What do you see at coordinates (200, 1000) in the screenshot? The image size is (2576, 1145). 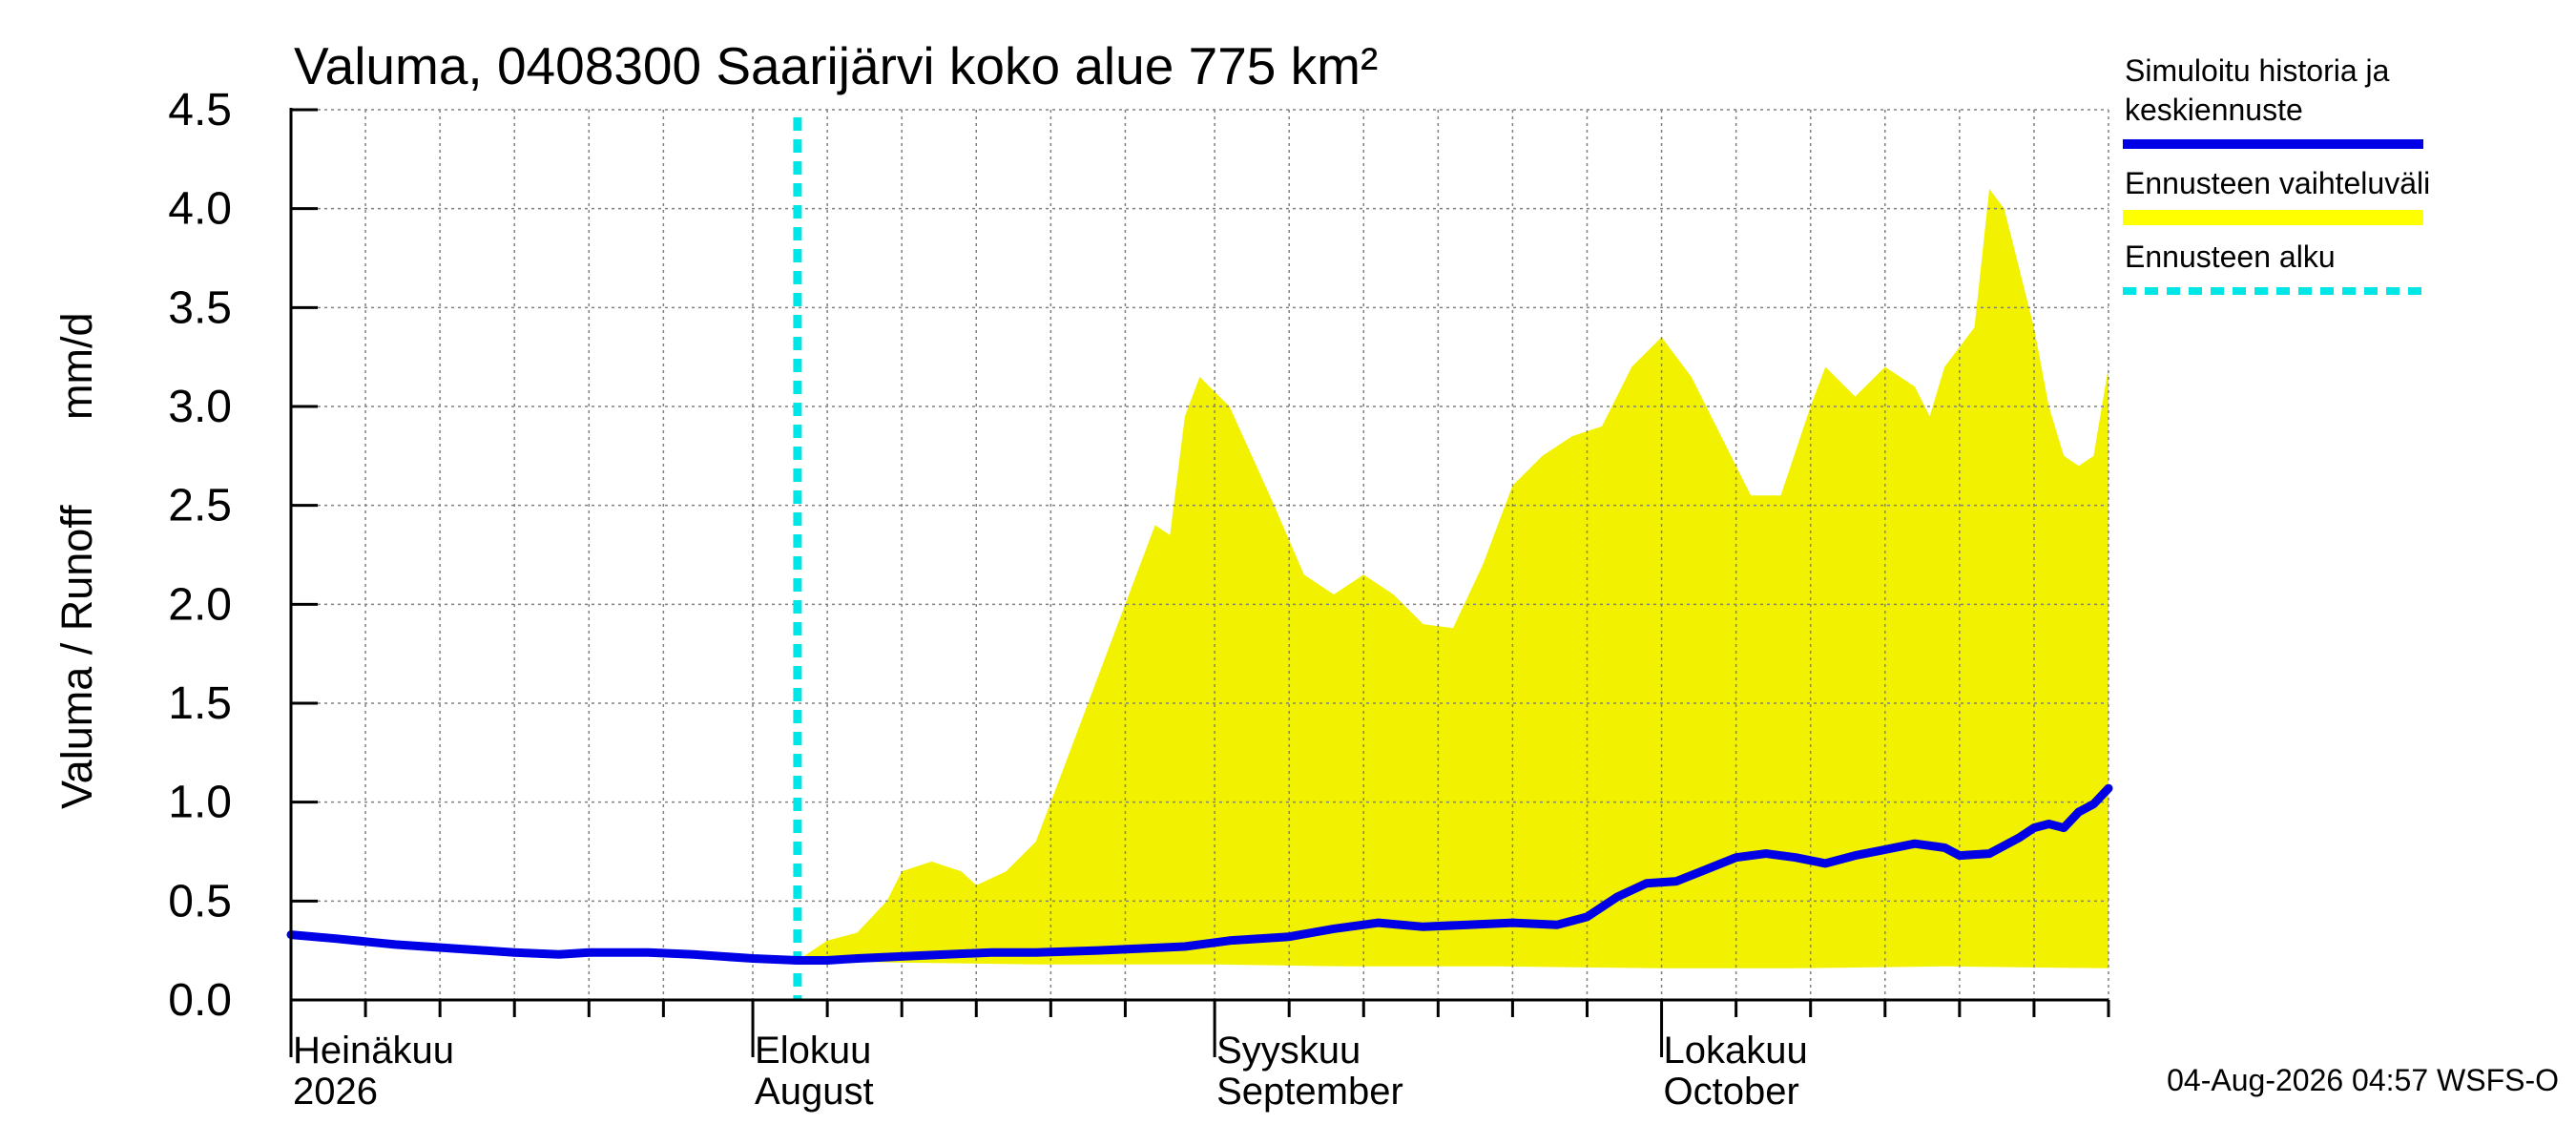 I see `y-tick-label: 0.0` at bounding box center [200, 1000].